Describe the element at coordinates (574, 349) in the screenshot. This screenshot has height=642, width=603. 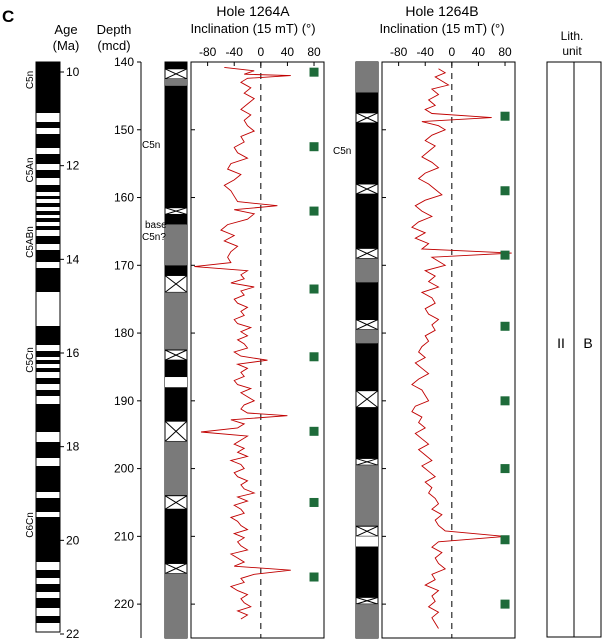
I see `lithology-column: II B` at that location.